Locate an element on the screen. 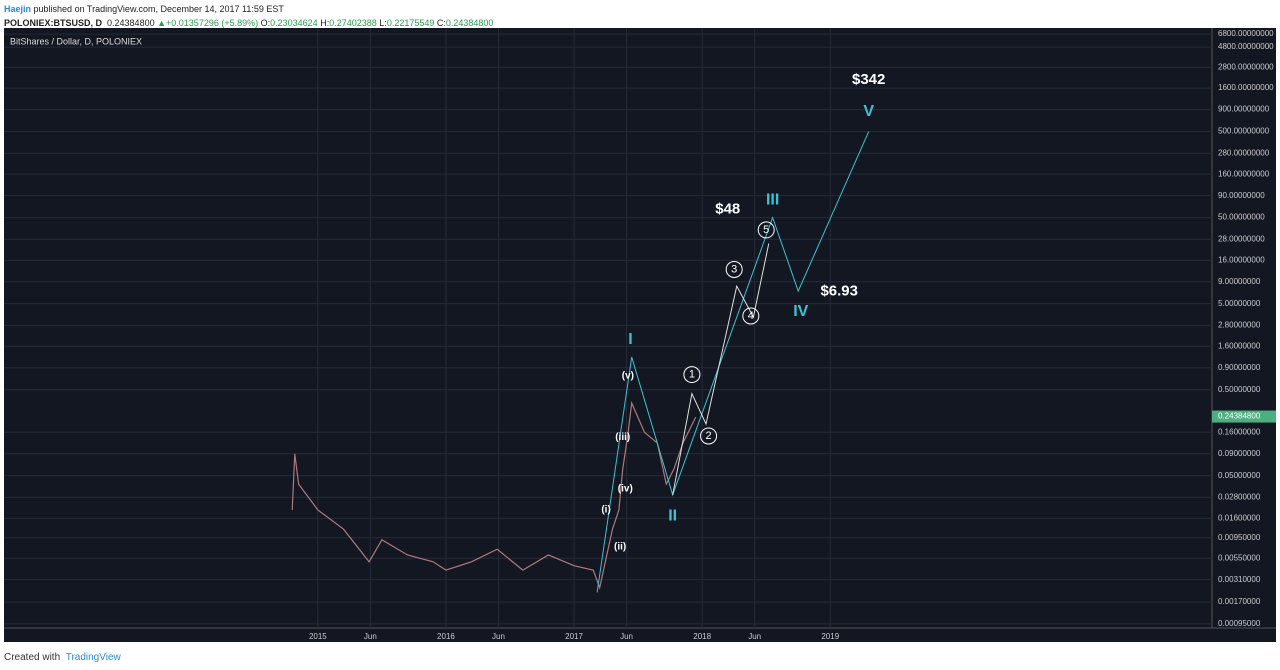 This screenshot has width=1280, height=670. x-tick-label: 2016 is located at coordinates (446, 636).